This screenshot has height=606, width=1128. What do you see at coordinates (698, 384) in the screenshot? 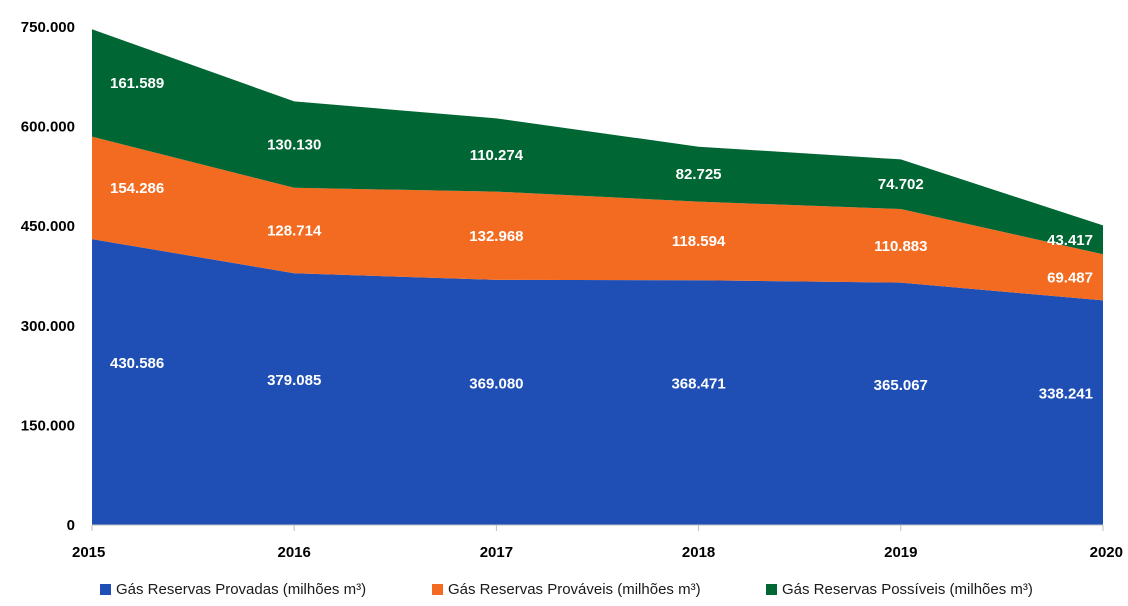
I see `data-label-series-1: 368.471` at bounding box center [698, 384].